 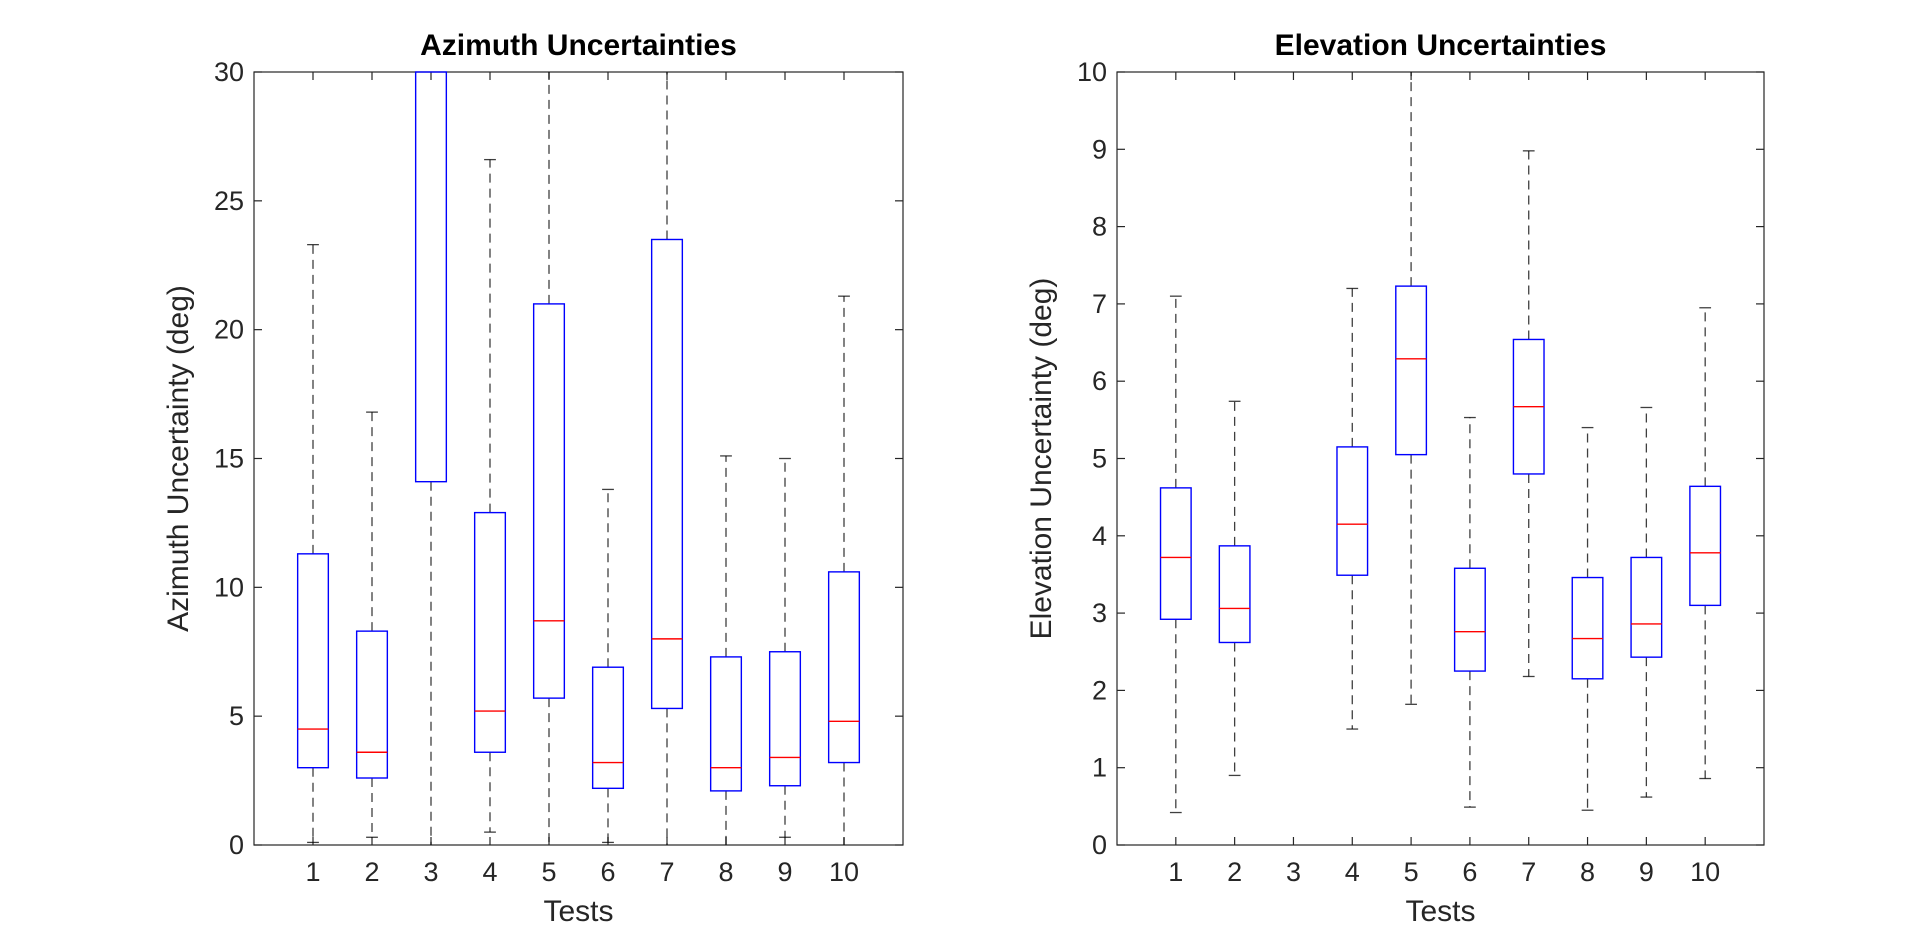 I want to click on y-tick-label: 7, so click(x=1099, y=304).